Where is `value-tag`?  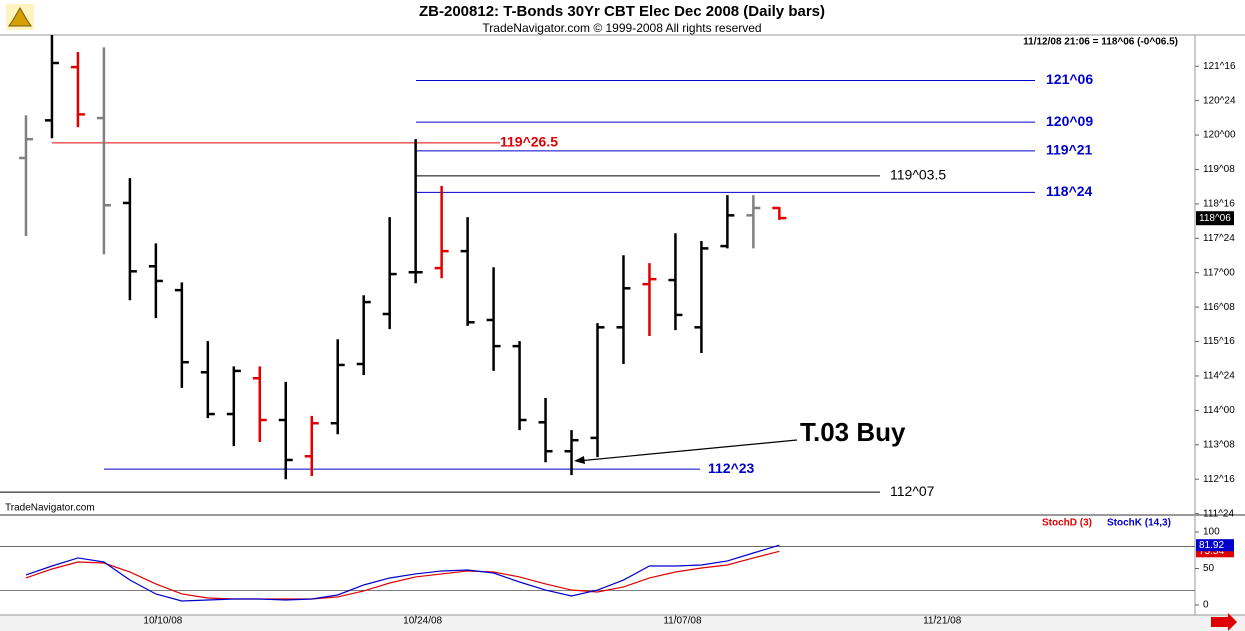
value-tag is located at coordinates (1215, 545).